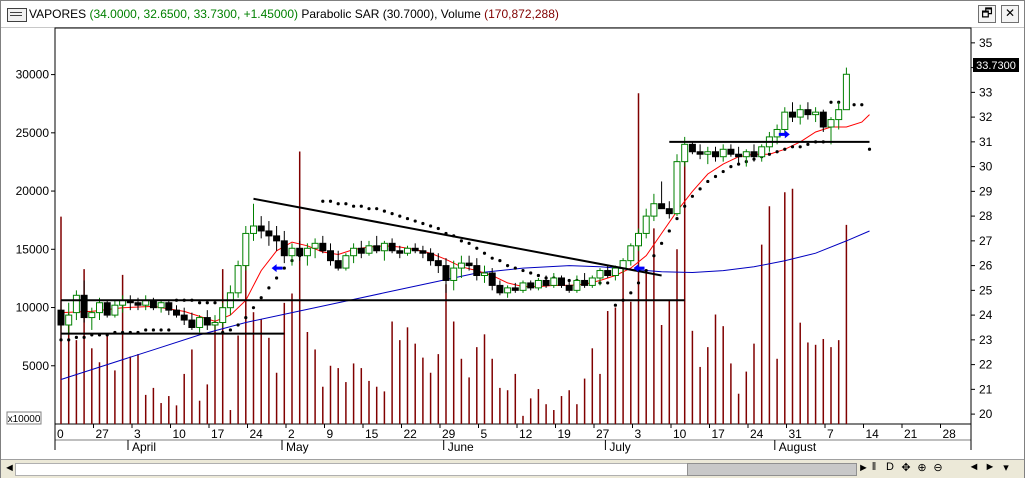  What do you see at coordinates (461, 447) in the screenshot?
I see `month-label: June` at bounding box center [461, 447].